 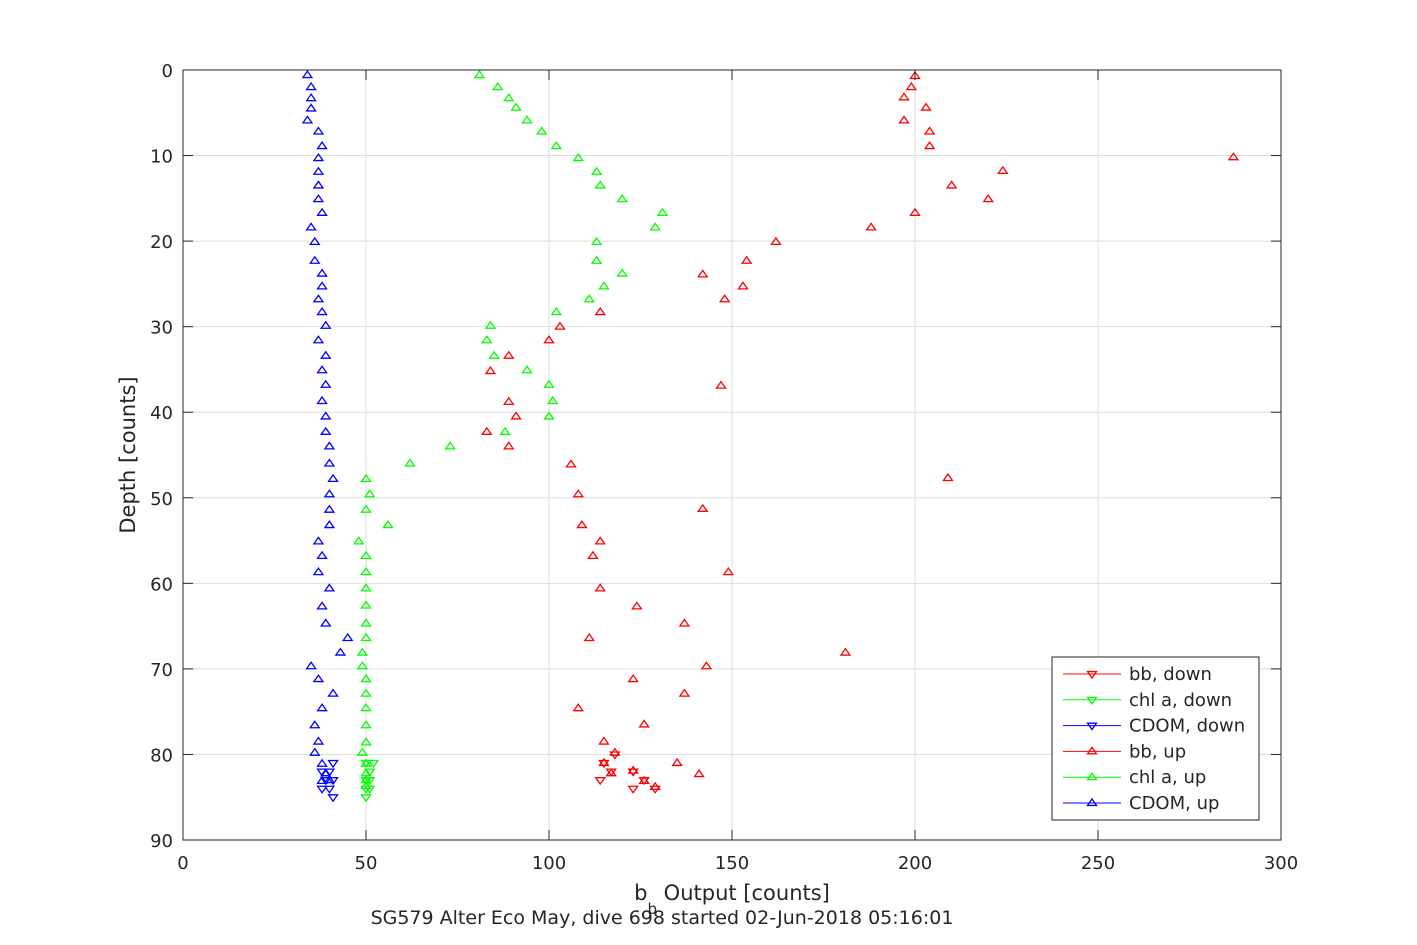 What do you see at coordinates (161, 841) in the screenshot?
I see `y-tick-label: 90` at bounding box center [161, 841].